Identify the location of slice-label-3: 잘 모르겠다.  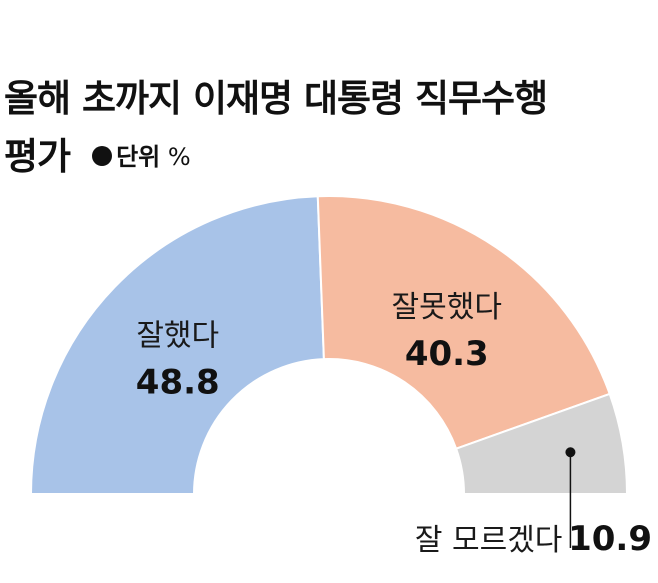
(489, 540).